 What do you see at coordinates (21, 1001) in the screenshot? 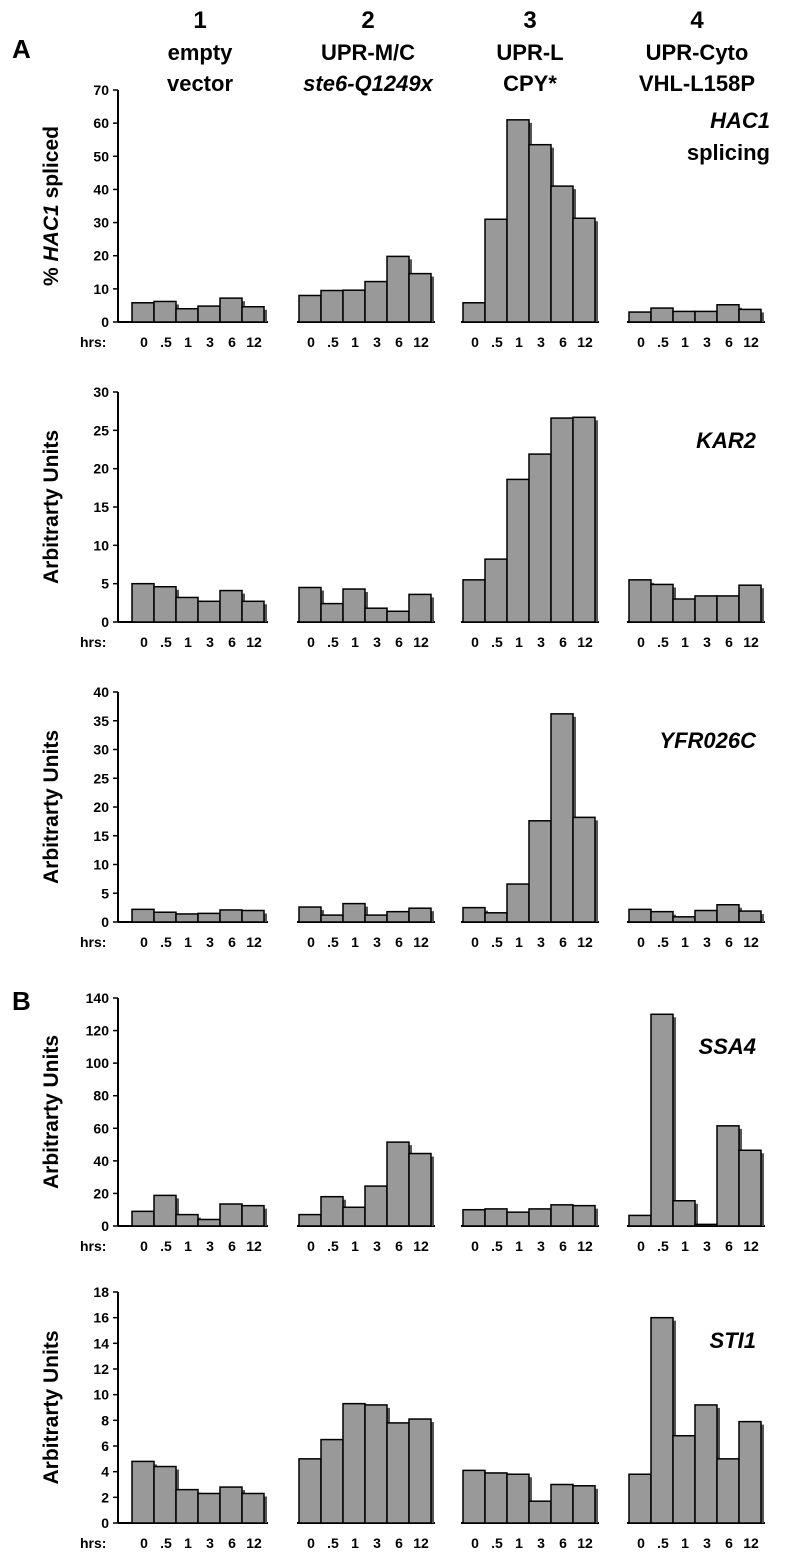
I see `panel-letter-b: B` at bounding box center [21, 1001].